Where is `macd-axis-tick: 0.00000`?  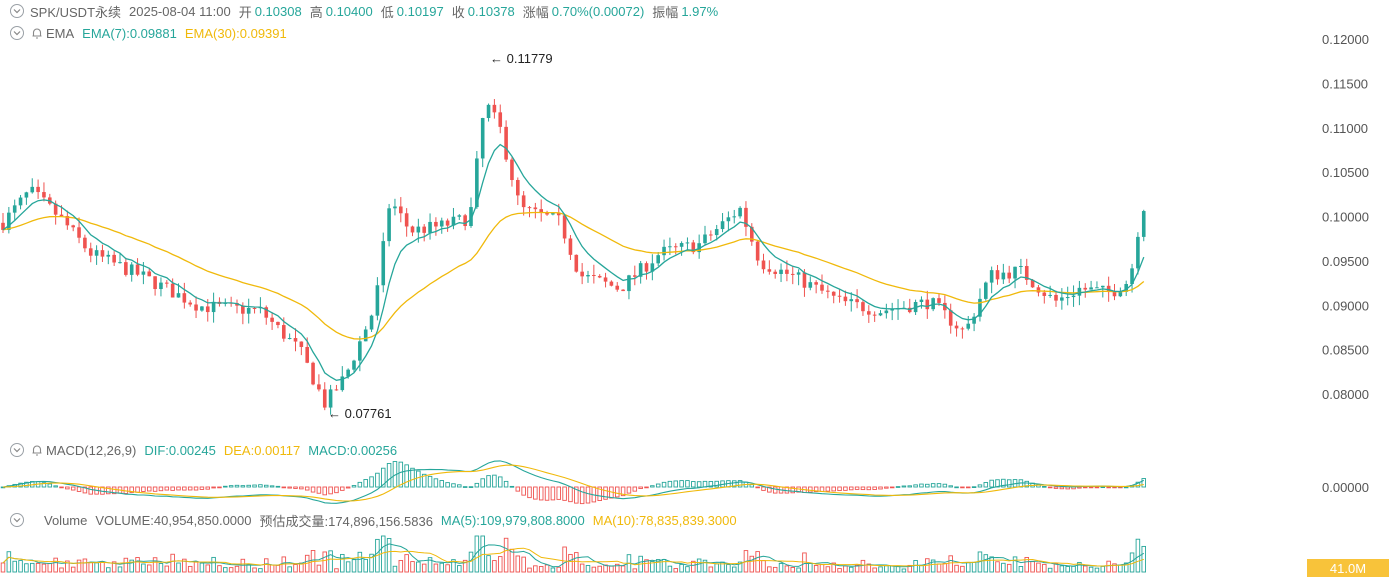
macd-axis-tick: 0.00000 is located at coordinates (1345, 487).